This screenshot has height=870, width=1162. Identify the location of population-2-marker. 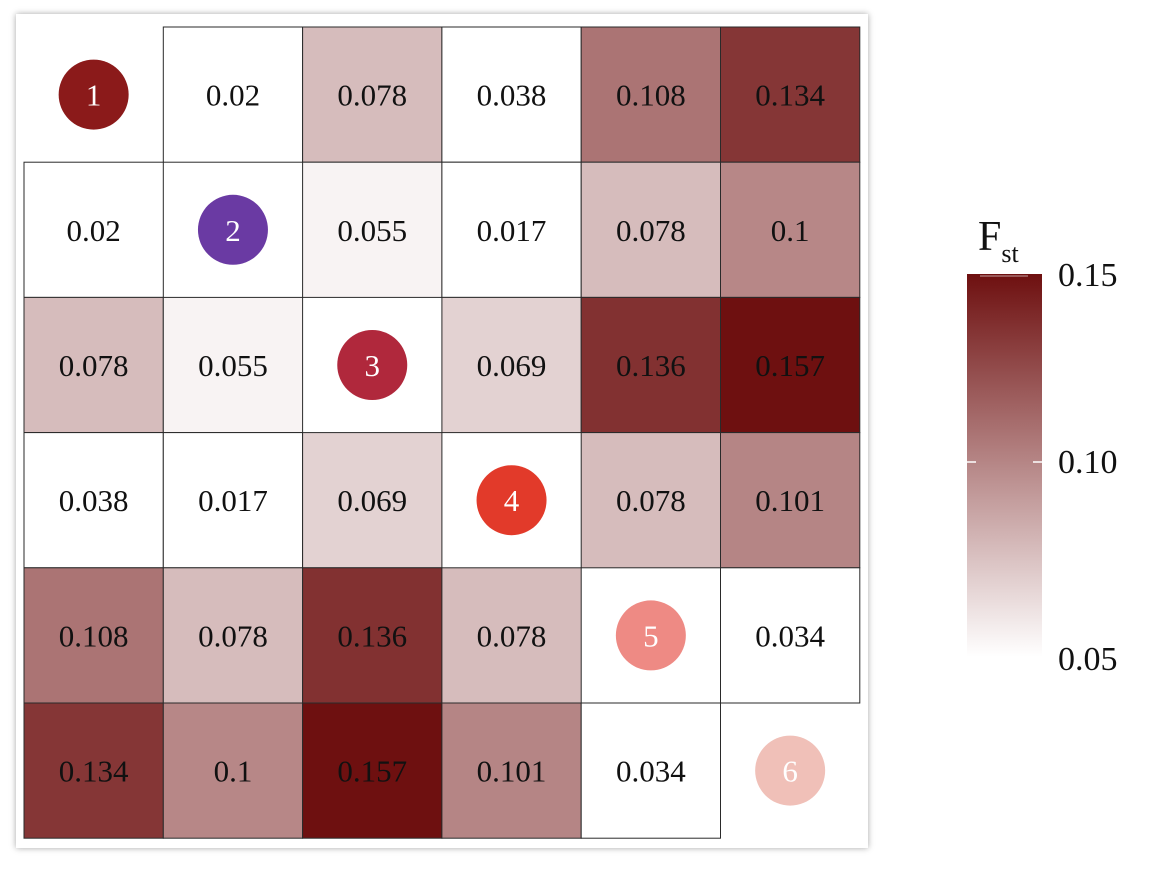
(232, 229).